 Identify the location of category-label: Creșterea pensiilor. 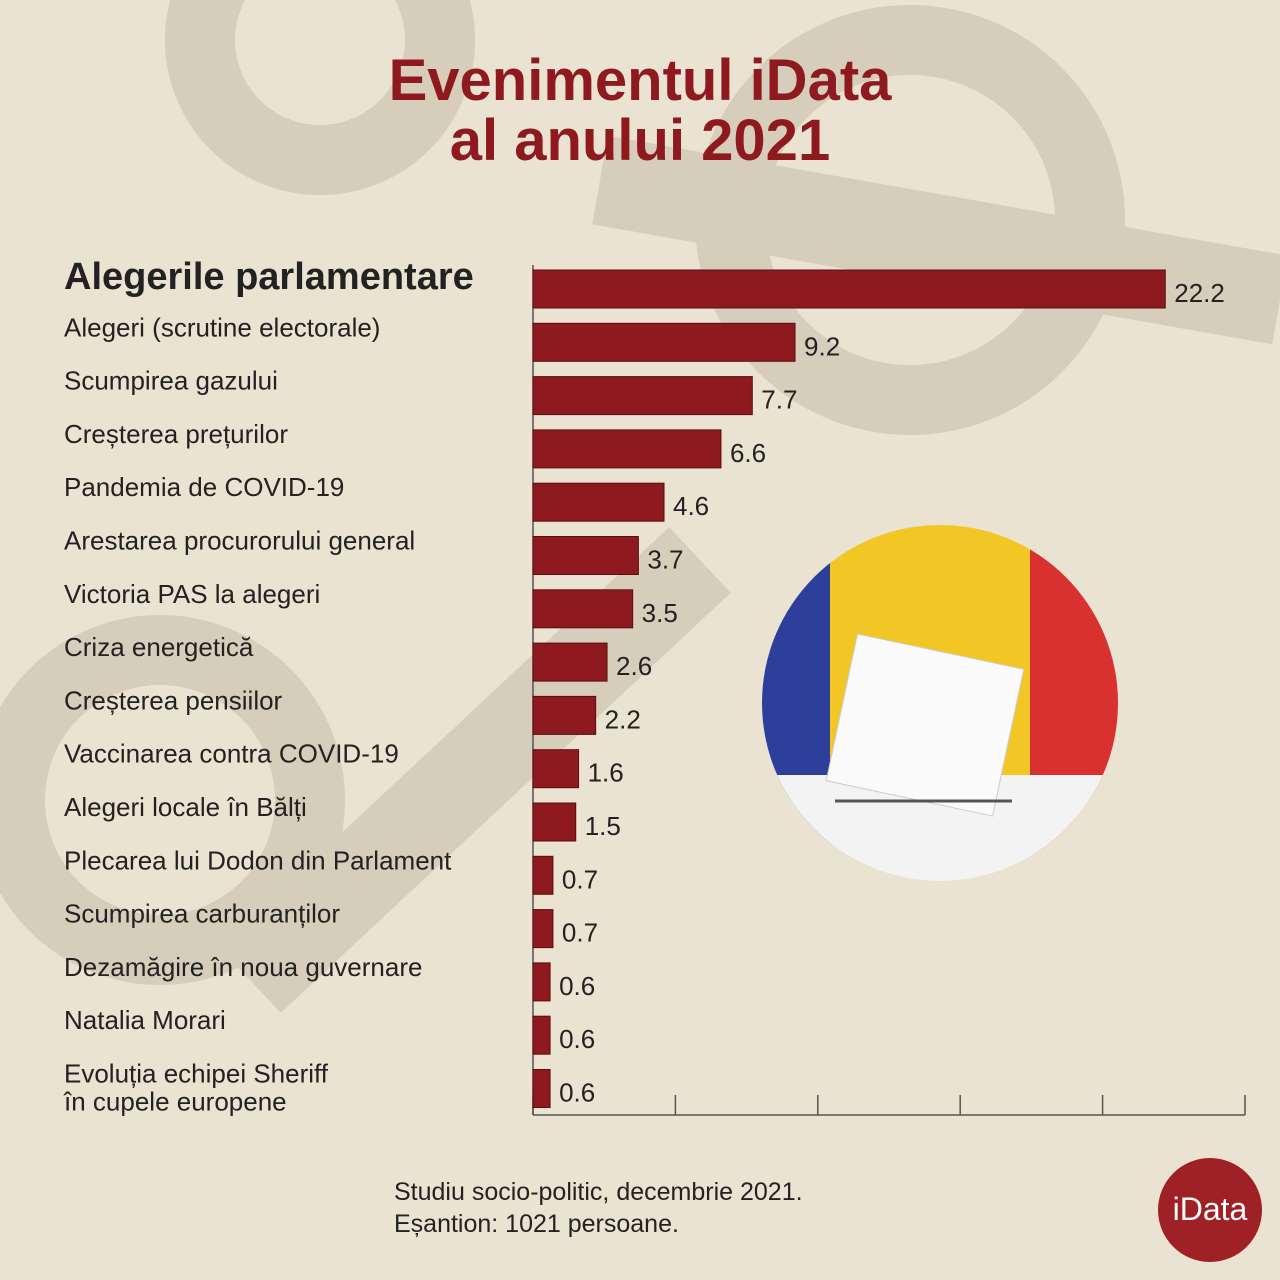
(173, 700).